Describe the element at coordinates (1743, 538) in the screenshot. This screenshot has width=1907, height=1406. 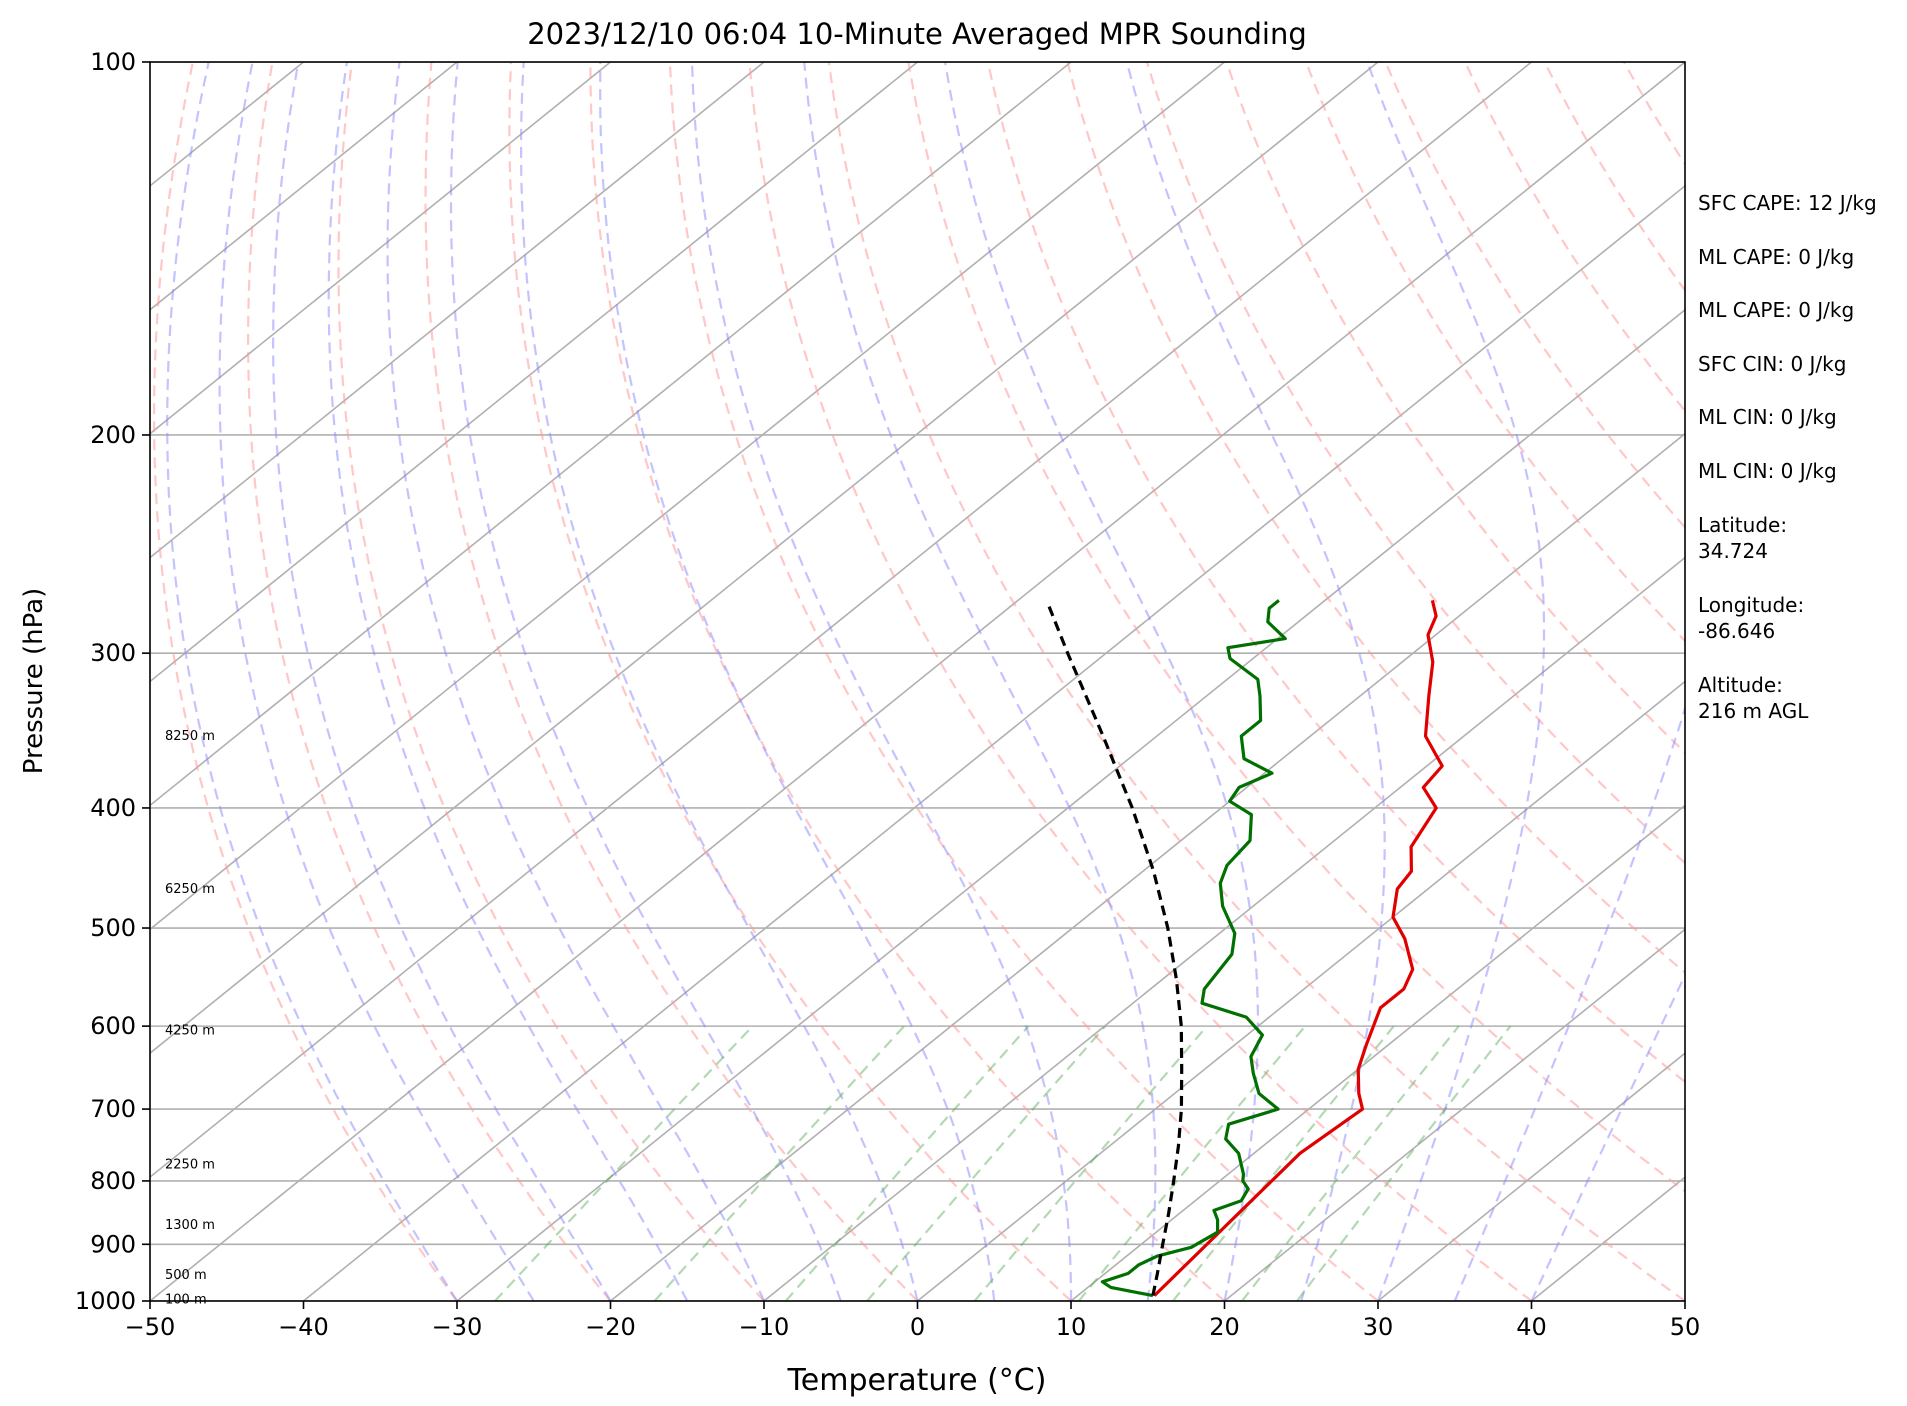
I see `latitude-text: Latitude: 34.724` at that location.